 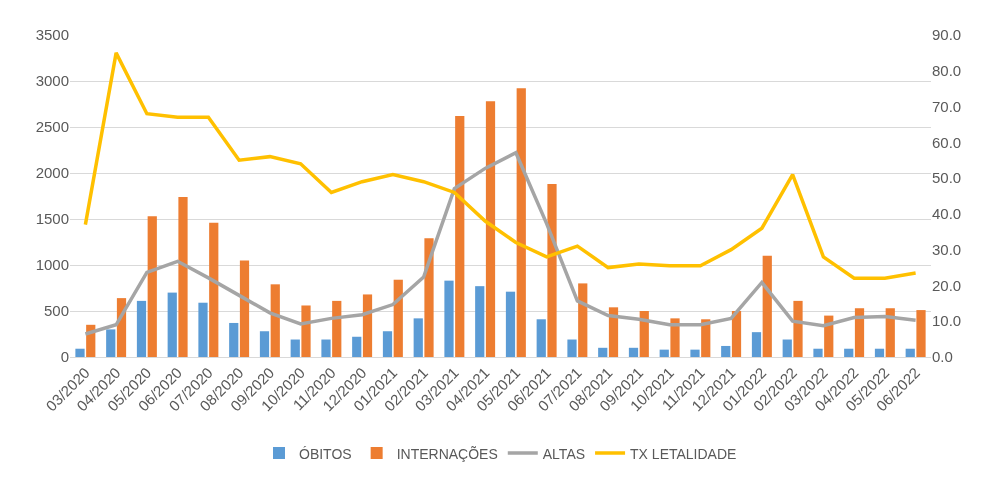 What do you see at coordinates (64, 357) in the screenshot?
I see `y-tick-label: 0` at bounding box center [64, 357].